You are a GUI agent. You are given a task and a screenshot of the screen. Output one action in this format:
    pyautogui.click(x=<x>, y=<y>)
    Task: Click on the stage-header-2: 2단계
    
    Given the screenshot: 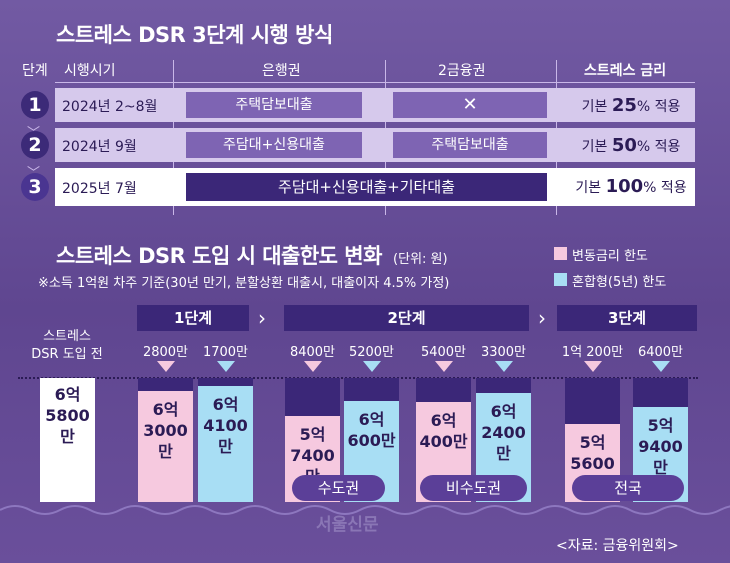 What is the action you would take?
    pyautogui.click(x=406, y=318)
    